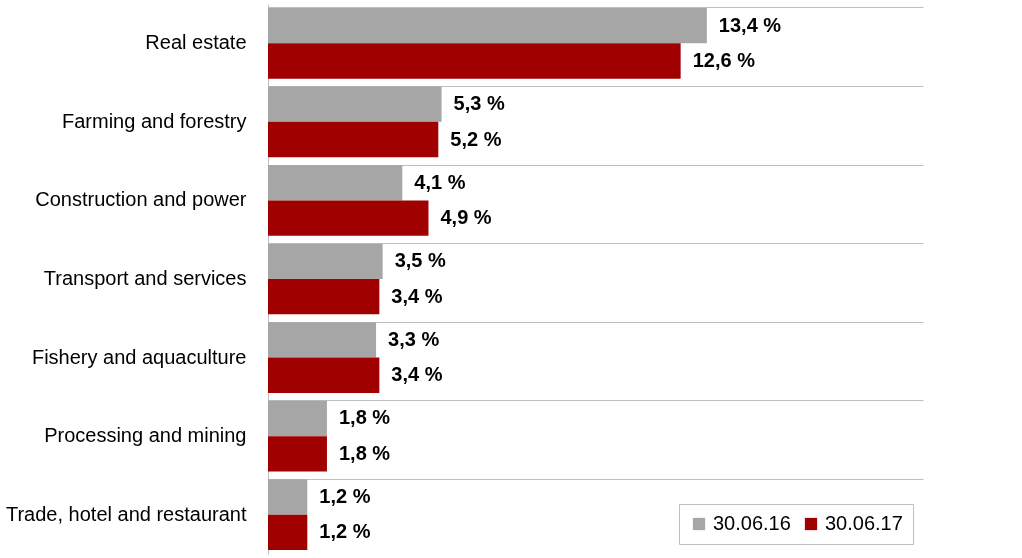  Describe the element at coordinates (479, 103) in the screenshot. I see `data-label: 5,3 %` at that location.